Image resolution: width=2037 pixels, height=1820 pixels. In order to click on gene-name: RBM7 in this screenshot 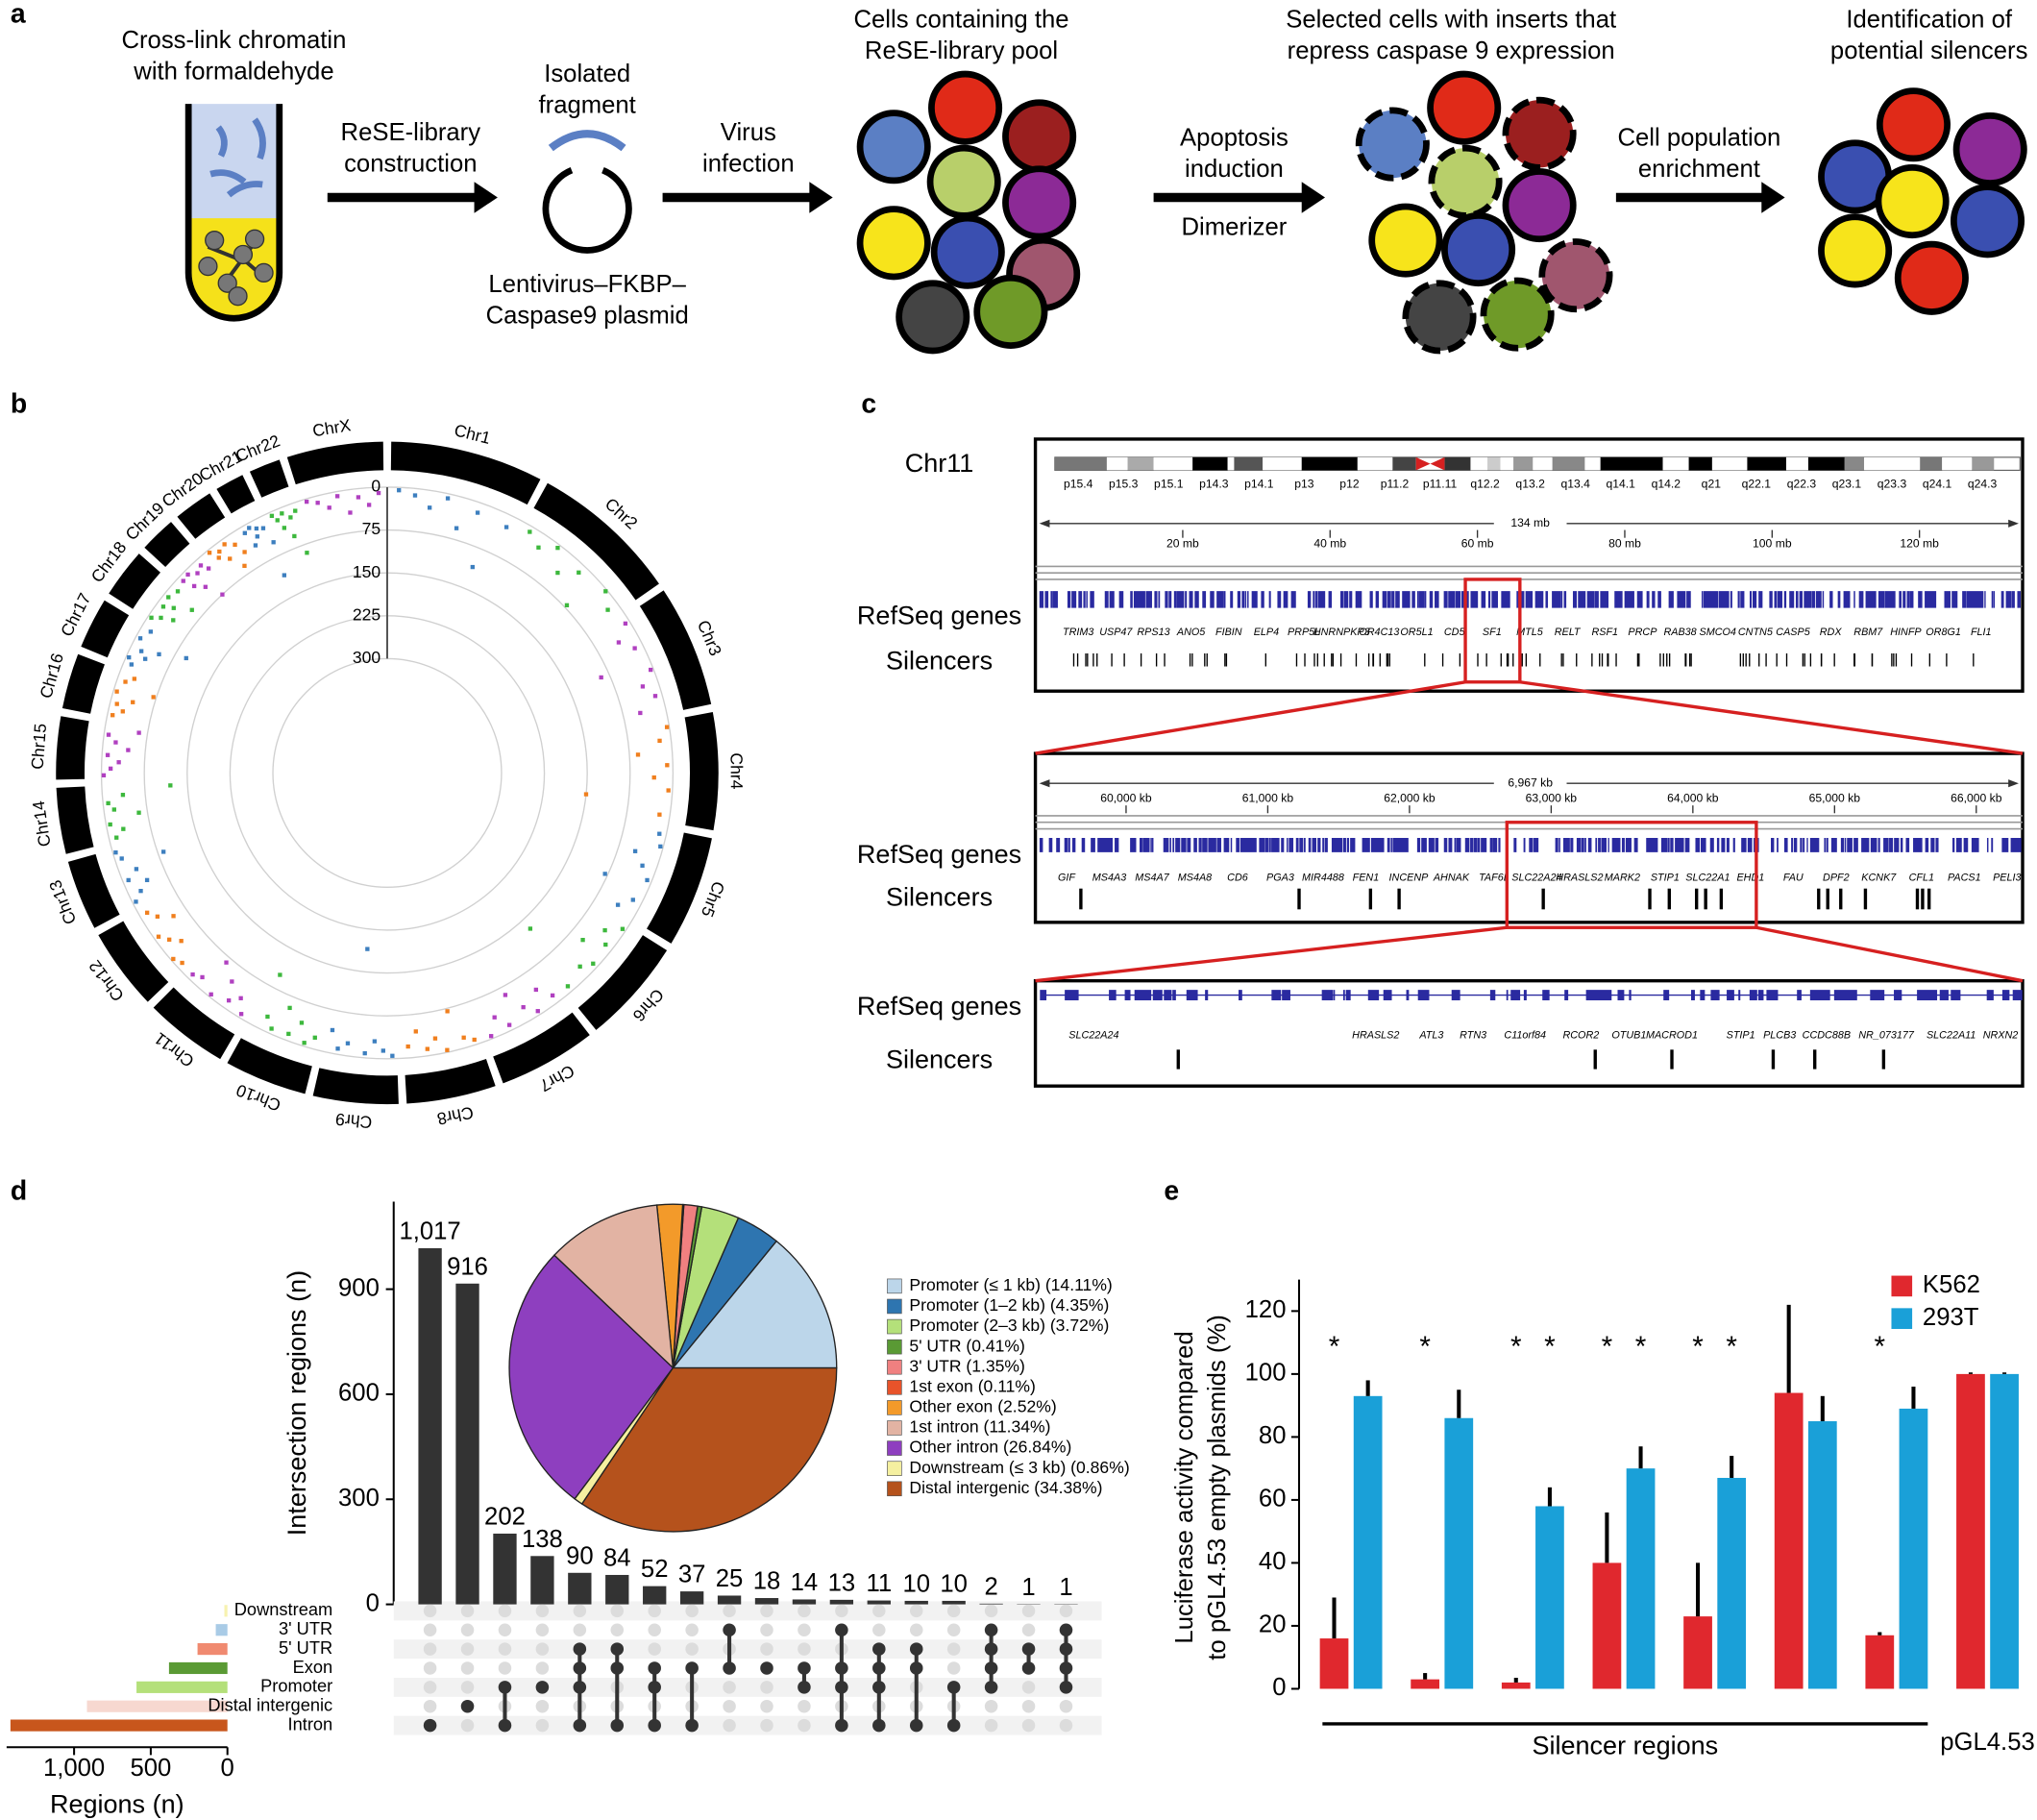, I will do `click(1868, 632)`.